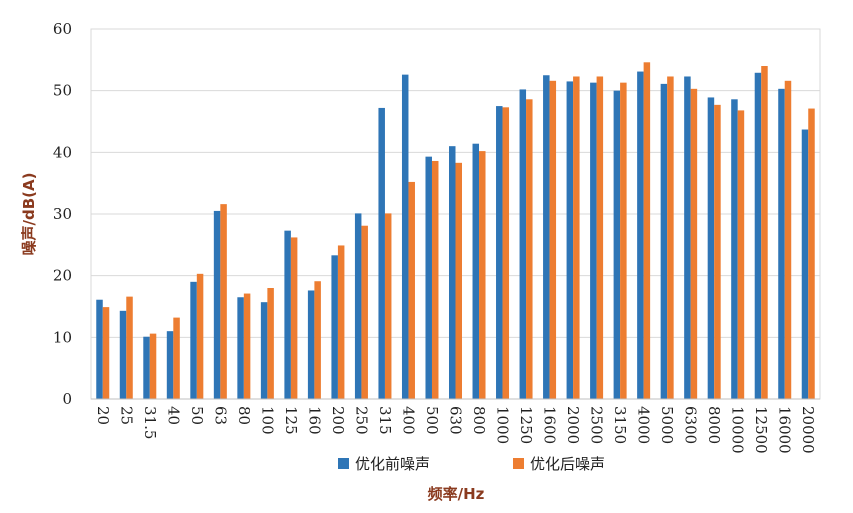 The width and height of the screenshot is (853, 513). Describe the element at coordinates (173, 415) in the screenshot. I see `x-tick-label: 40` at that location.